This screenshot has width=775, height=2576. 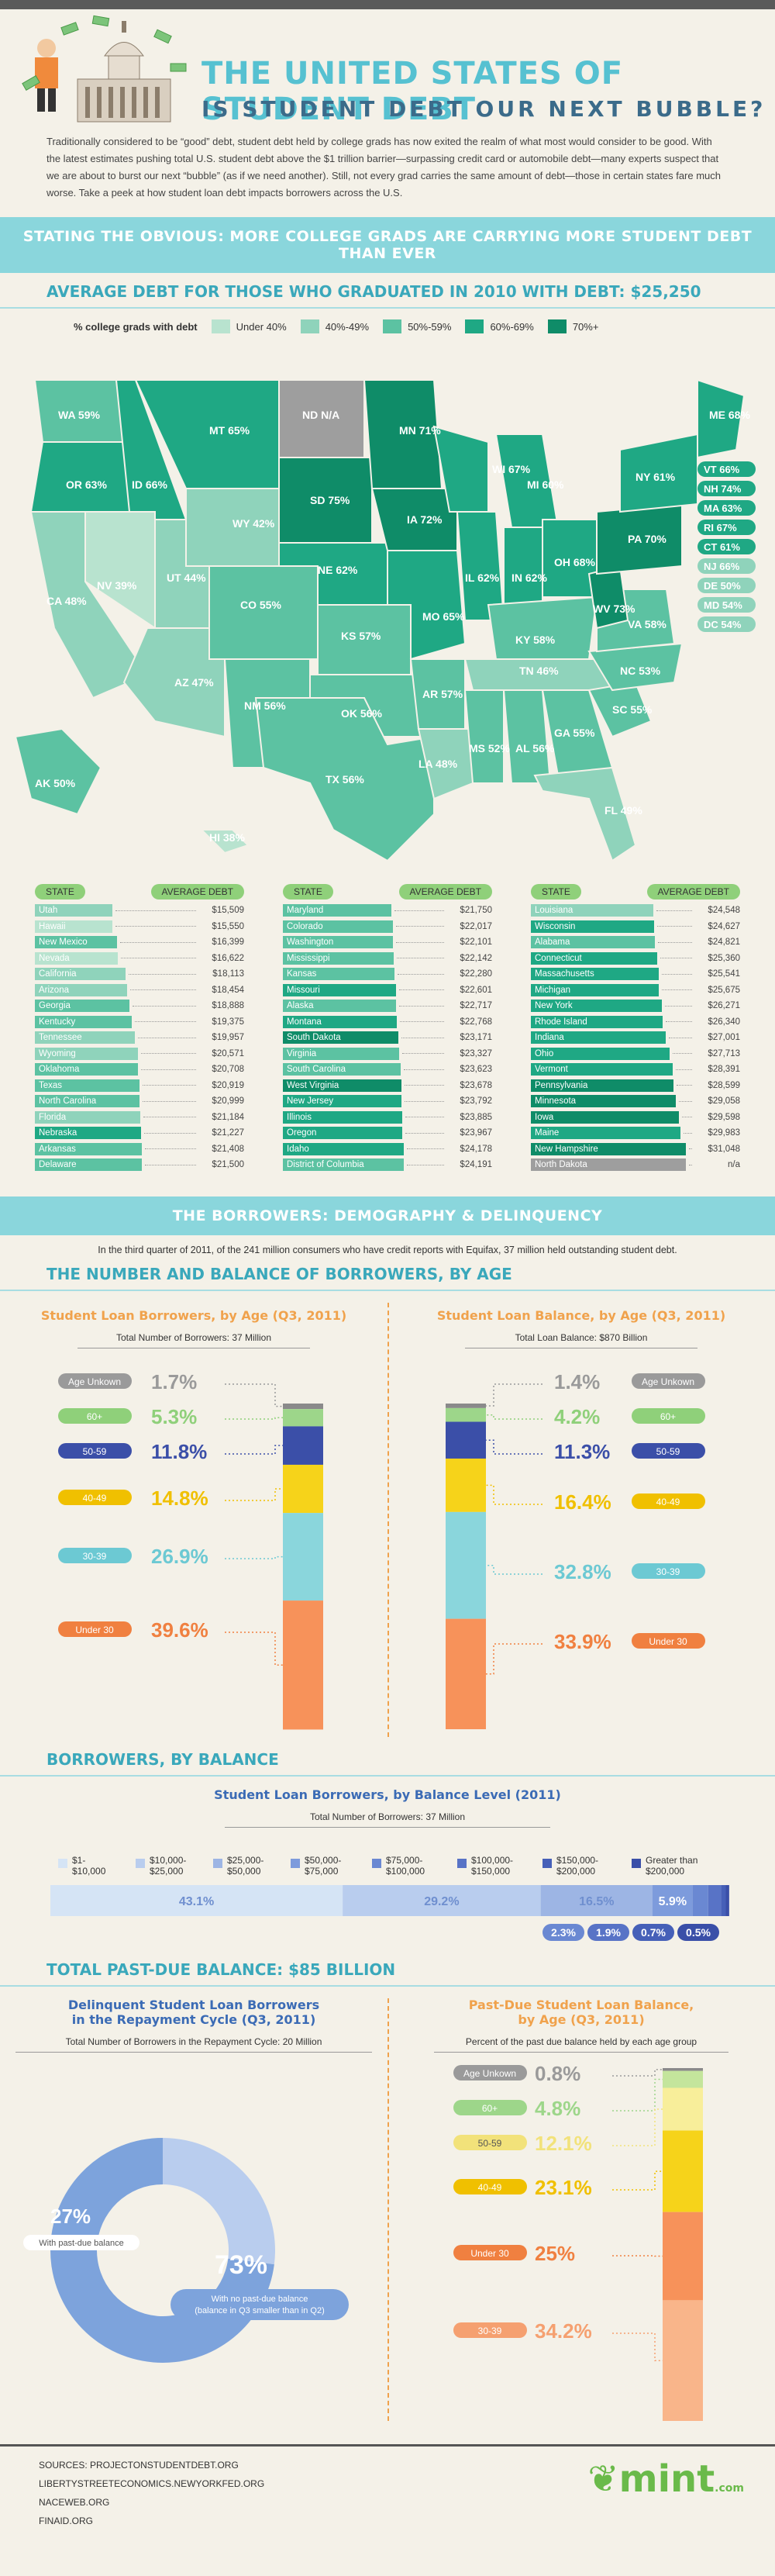 What do you see at coordinates (582, 1572) in the screenshot?
I see `pct-label: 32.8%` at bounding box center [582, 1572].